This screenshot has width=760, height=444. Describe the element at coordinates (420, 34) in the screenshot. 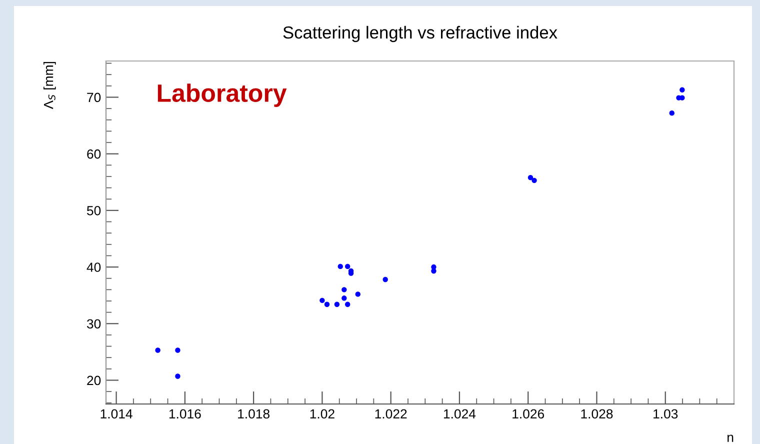

I see `chart-title: Scattering length vs refractive index` at that location.